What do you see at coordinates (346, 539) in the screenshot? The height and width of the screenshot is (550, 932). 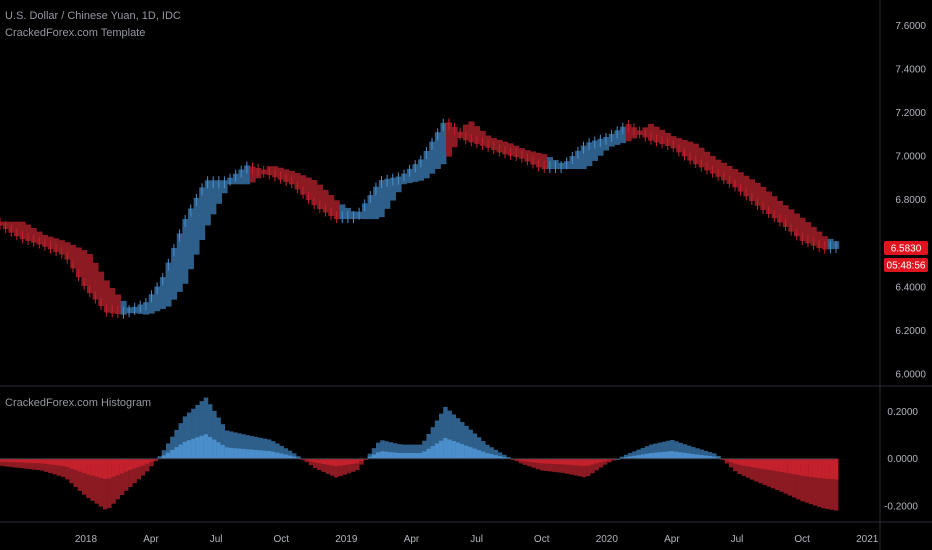 I see `time-axis-tick-label: 2019` at bounding box center [346, 539].